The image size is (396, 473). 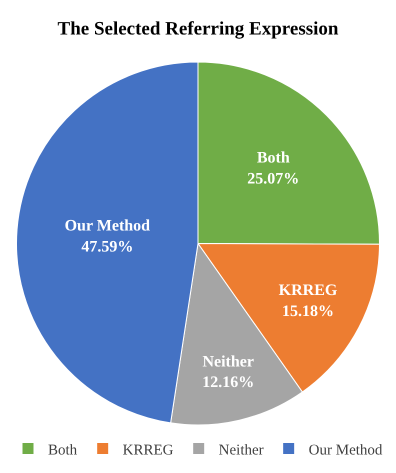 I want to click on slice-label: Neither, so click(x=228, y=361).